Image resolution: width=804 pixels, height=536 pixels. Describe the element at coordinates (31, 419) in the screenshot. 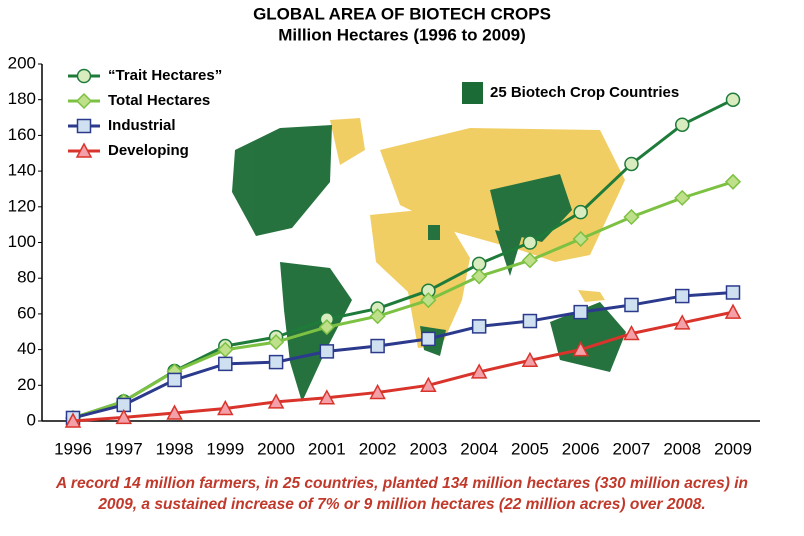

I see `y-tick-label: 0` at that location.